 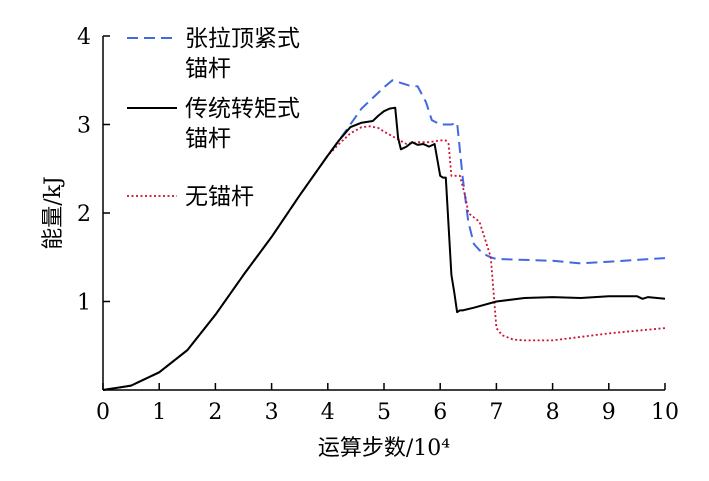 What do you see at coordinates (440, 412) in the screenshot?
I see `x-tick-label: 6` at bounding box center [440, 412].